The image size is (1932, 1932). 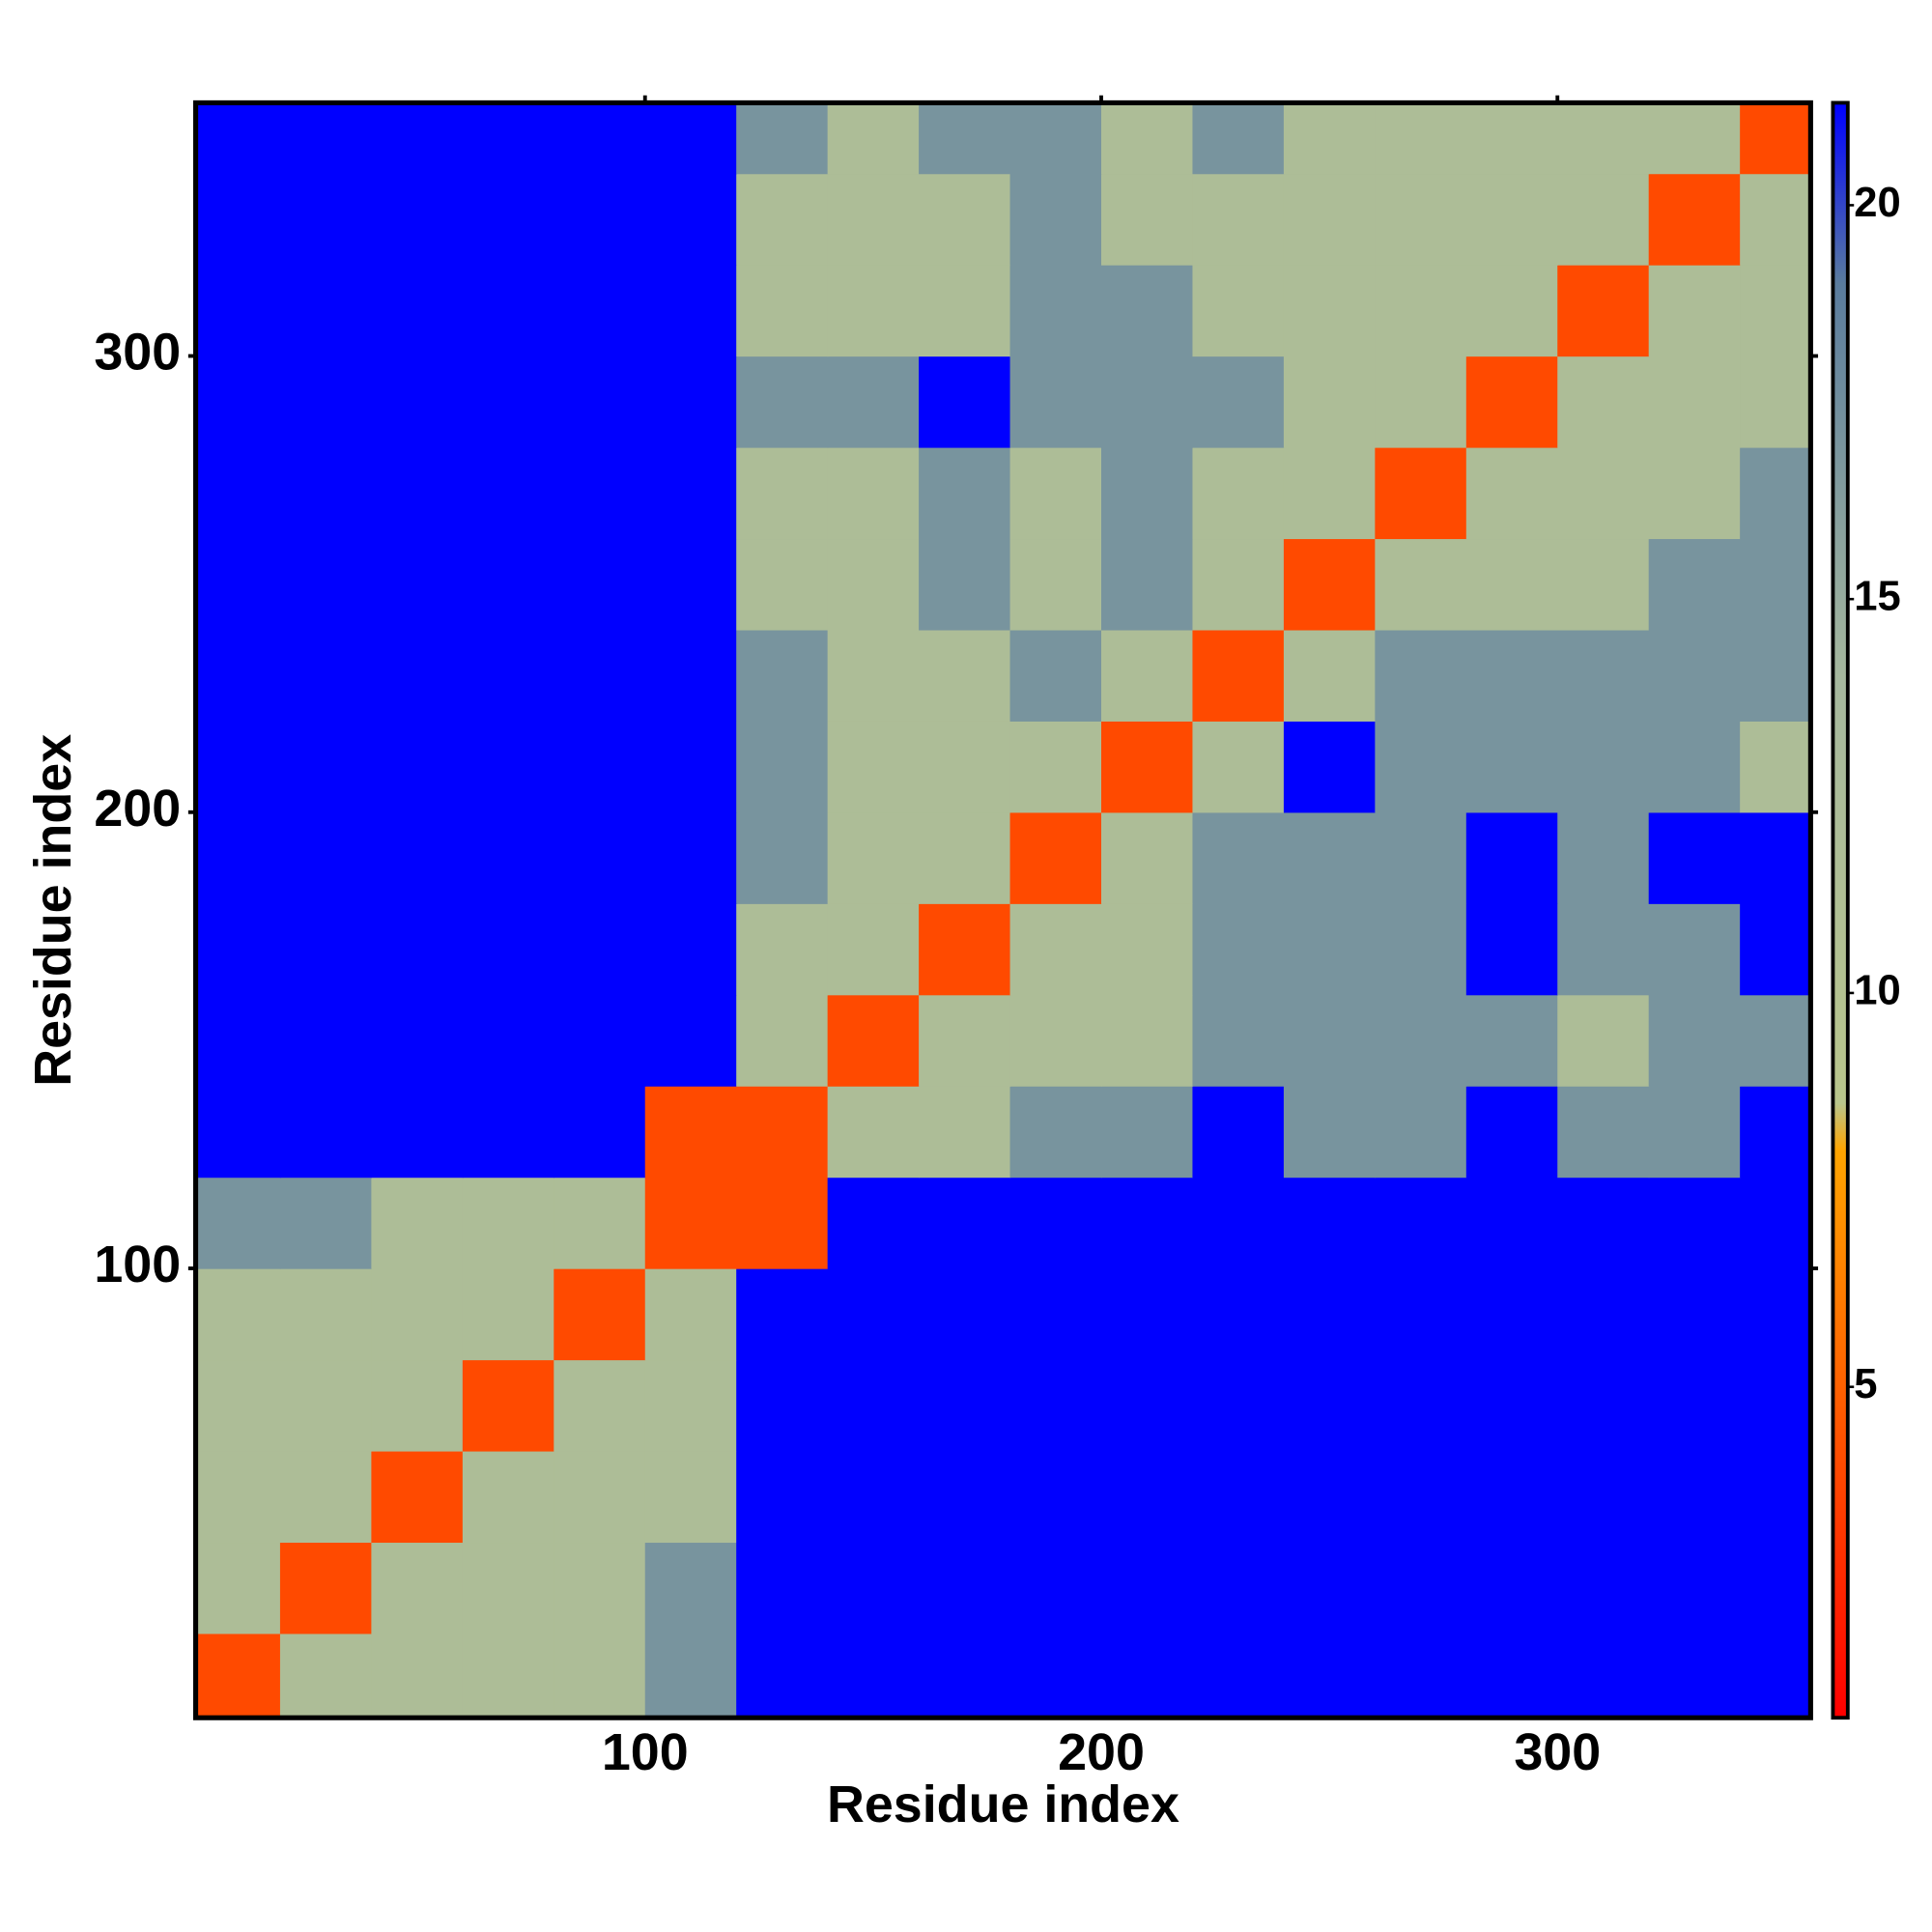 I want to click on colorbar-tick-label: 15, so click(x=1877, y=597).